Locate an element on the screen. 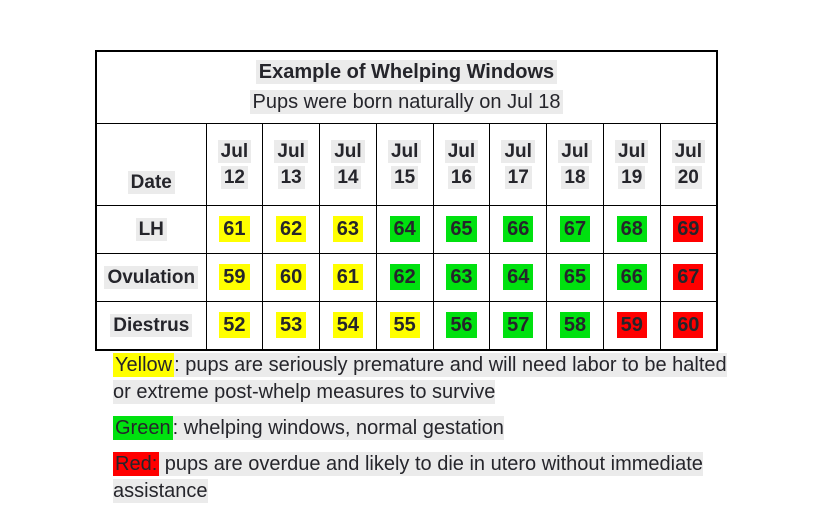  date-corner-cell: Date is located at coordinates (151, 164).